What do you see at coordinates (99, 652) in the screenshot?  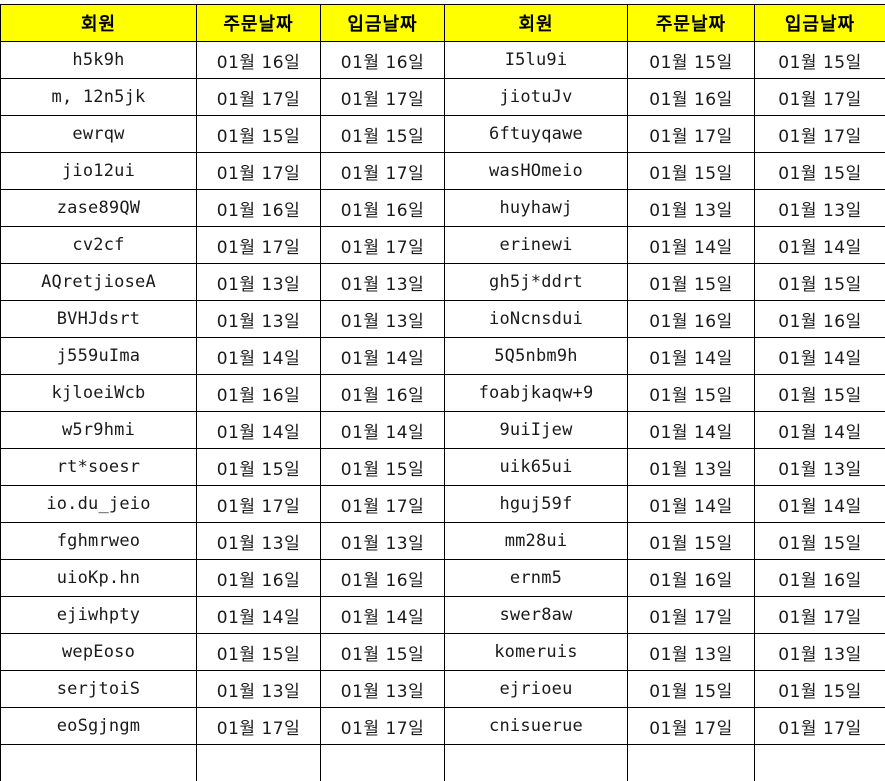 I see `member-name-left: wepEoso` at bounding box center [99, 652].